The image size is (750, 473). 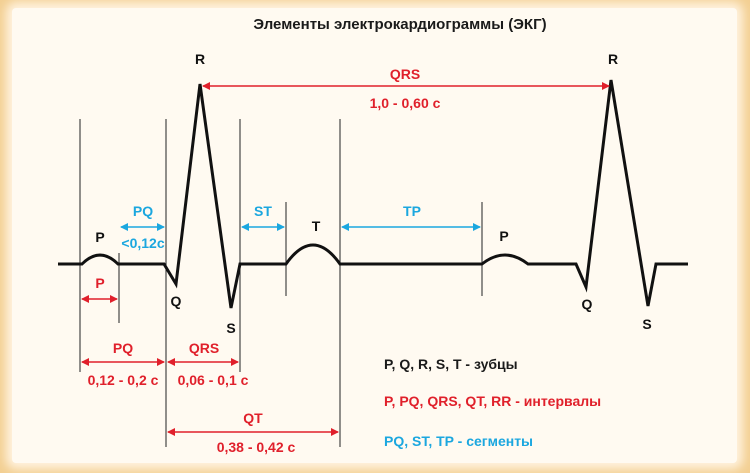 I want to click on wave-label-q2: Q, so click(x=587, y=304).